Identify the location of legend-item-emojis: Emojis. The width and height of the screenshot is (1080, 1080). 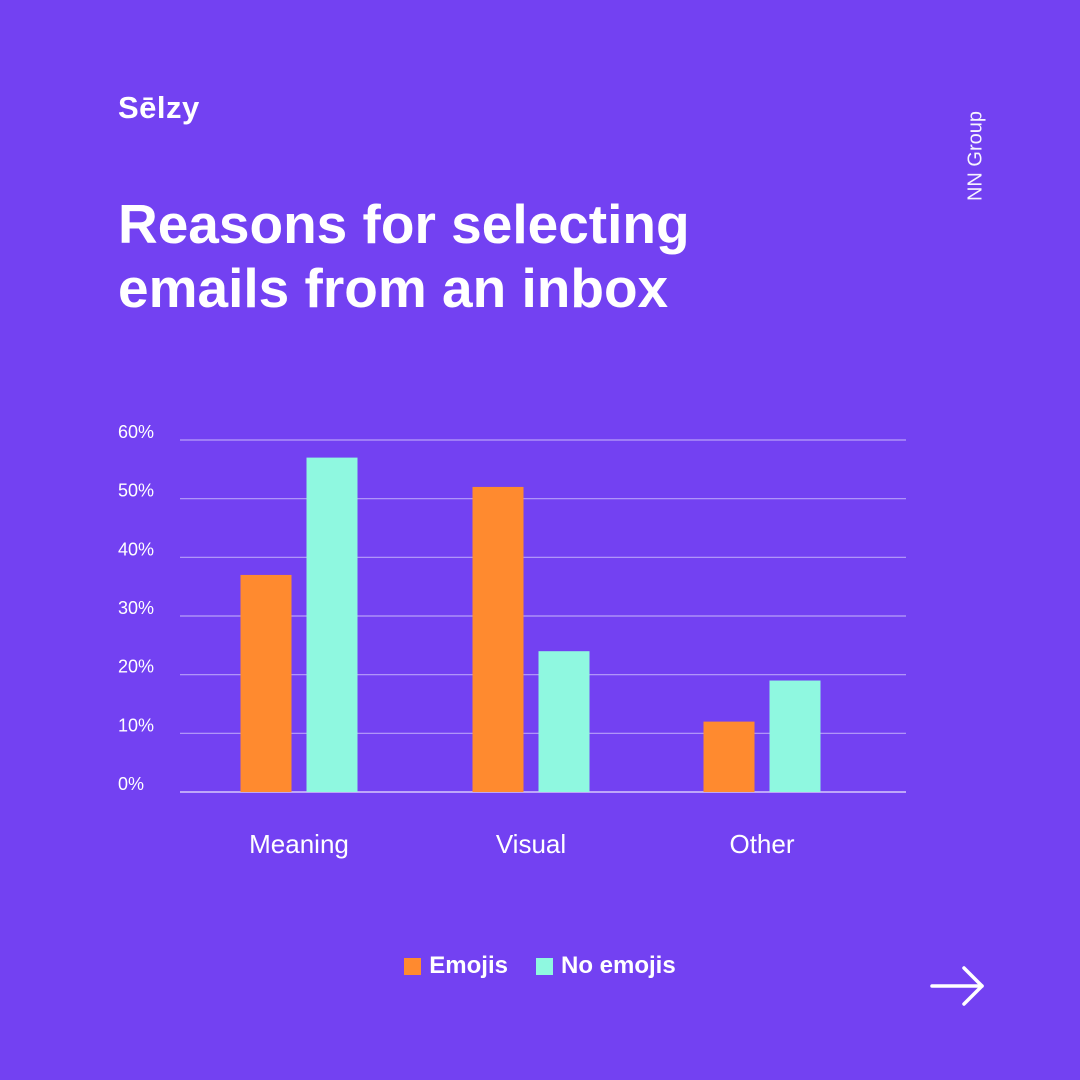
(456, 966).